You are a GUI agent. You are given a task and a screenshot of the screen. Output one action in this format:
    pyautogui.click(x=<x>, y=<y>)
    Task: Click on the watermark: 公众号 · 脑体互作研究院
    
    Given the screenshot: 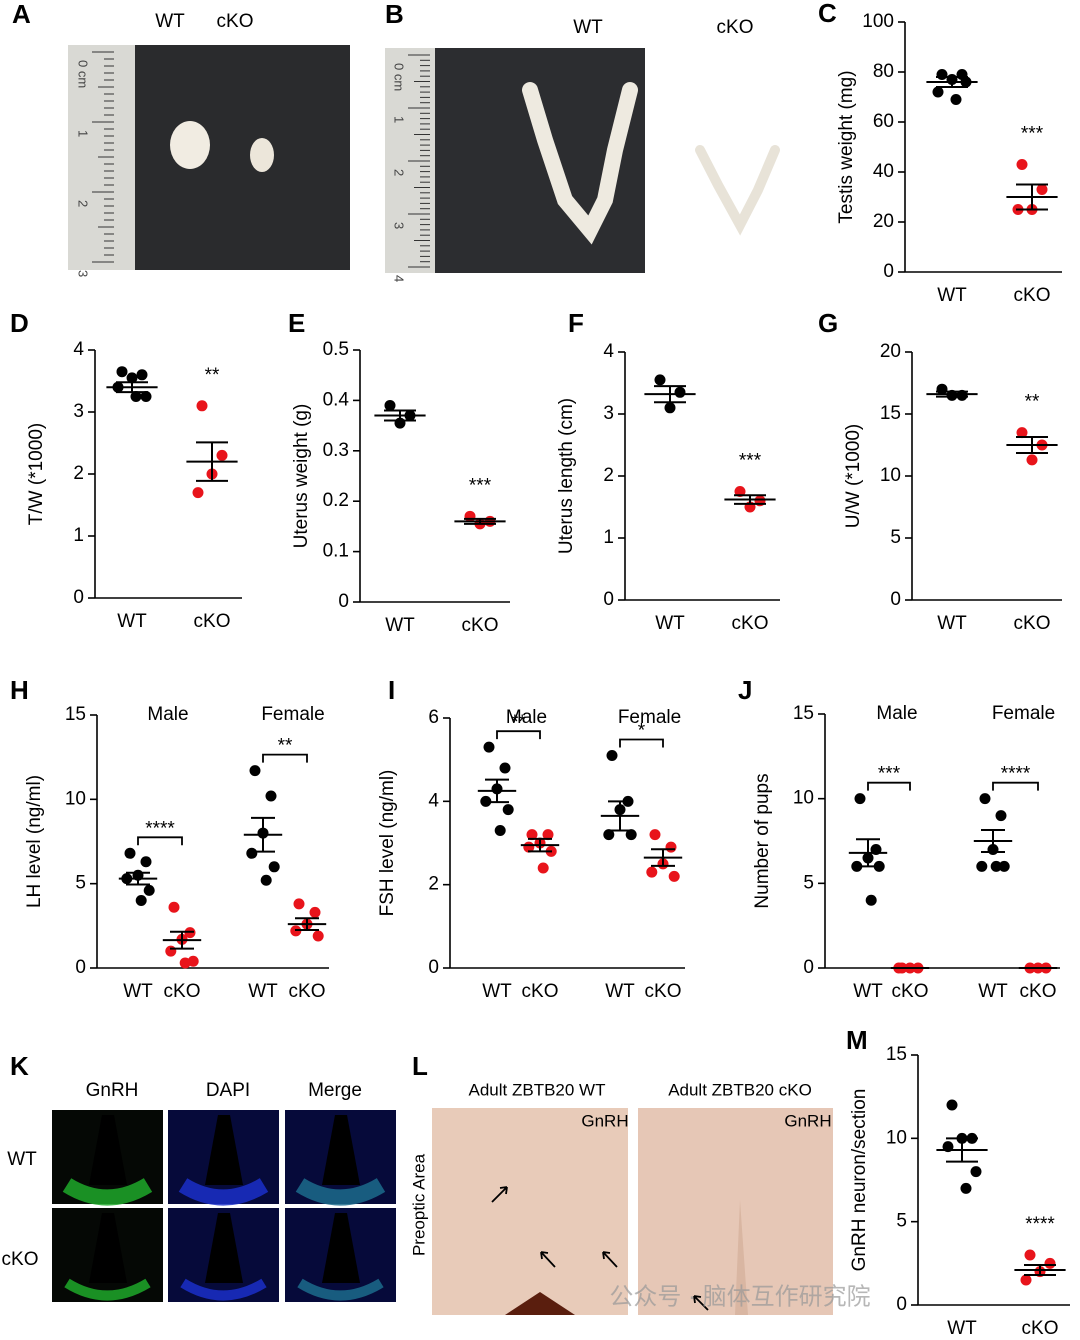 What is the action you would take?
    pyautogui.click(x=739, y=1296)
    